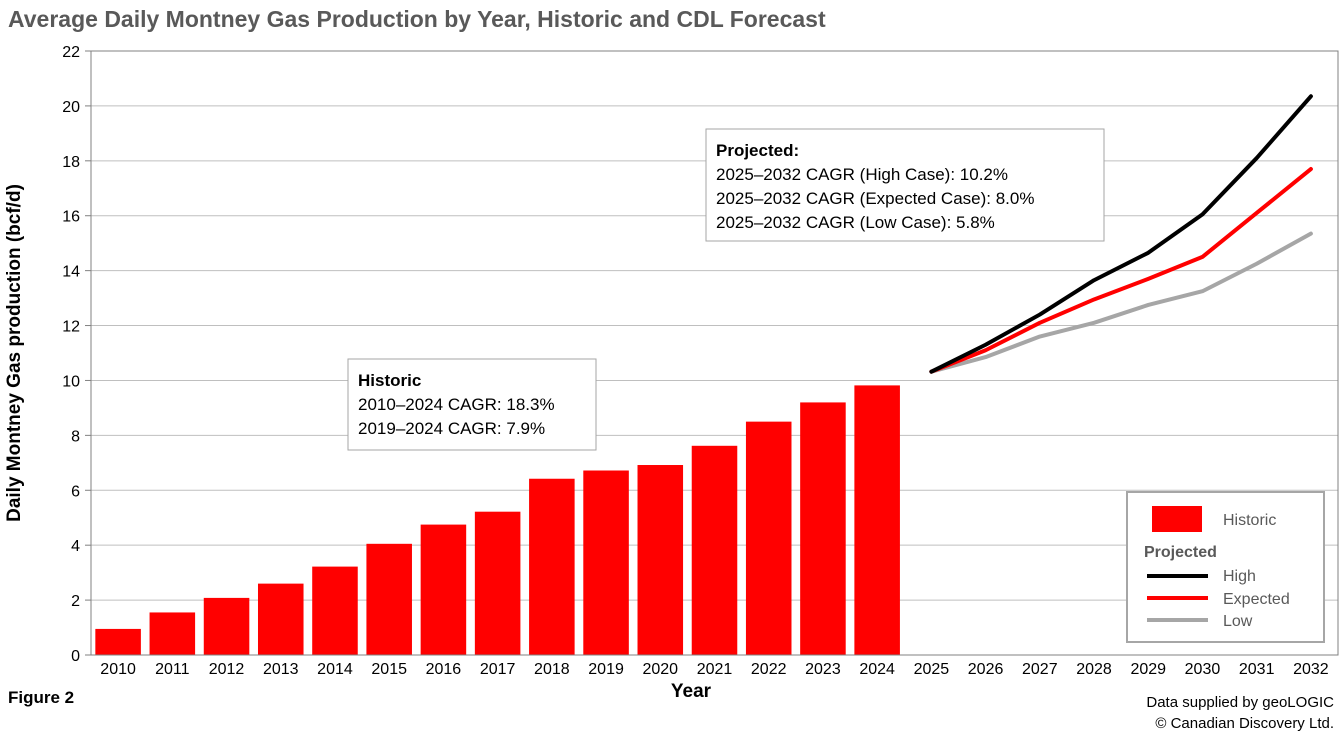 The image size is (1340, 743). I want to click on bar-historic-2014, so click(335, 610).